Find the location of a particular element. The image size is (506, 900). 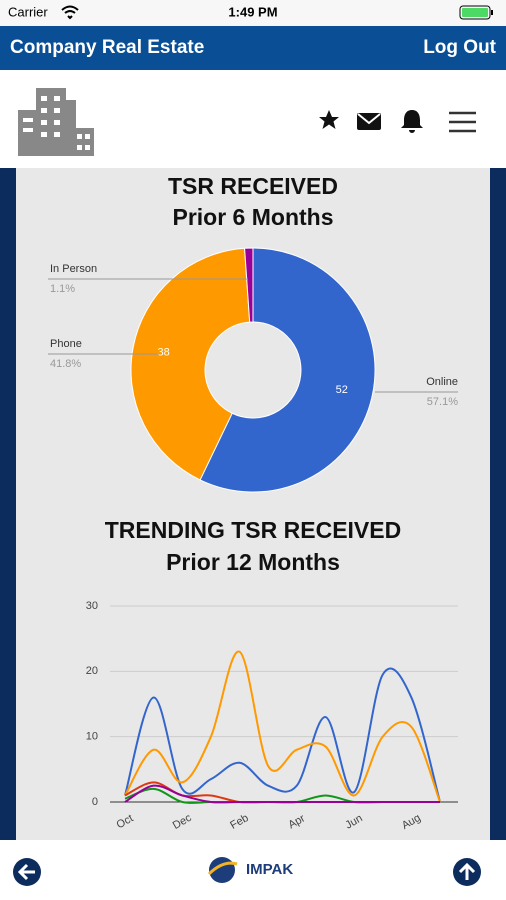

battery-tip is located at coordinates (492, 12).